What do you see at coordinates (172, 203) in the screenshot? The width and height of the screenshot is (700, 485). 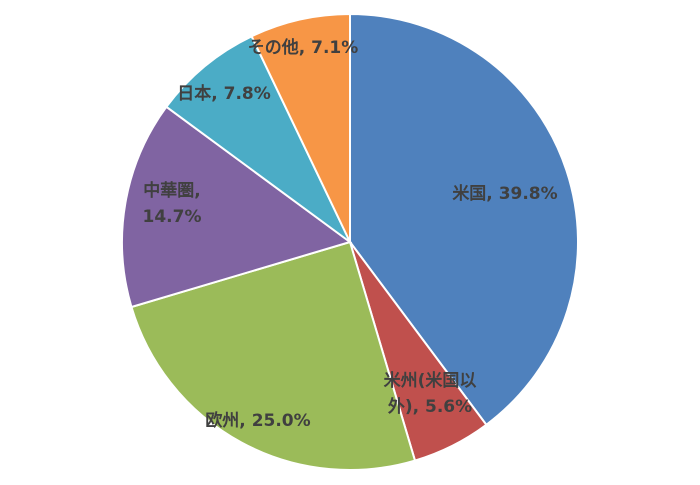 I see `slice-label-4: 中華圏, 14.7%` at bounding box center [172, 203].